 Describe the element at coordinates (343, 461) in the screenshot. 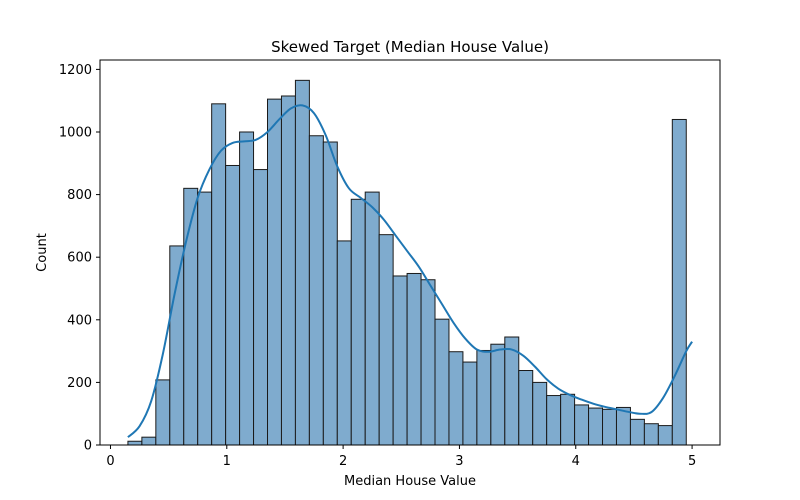

I see `x-tick-label: 2` at that location.